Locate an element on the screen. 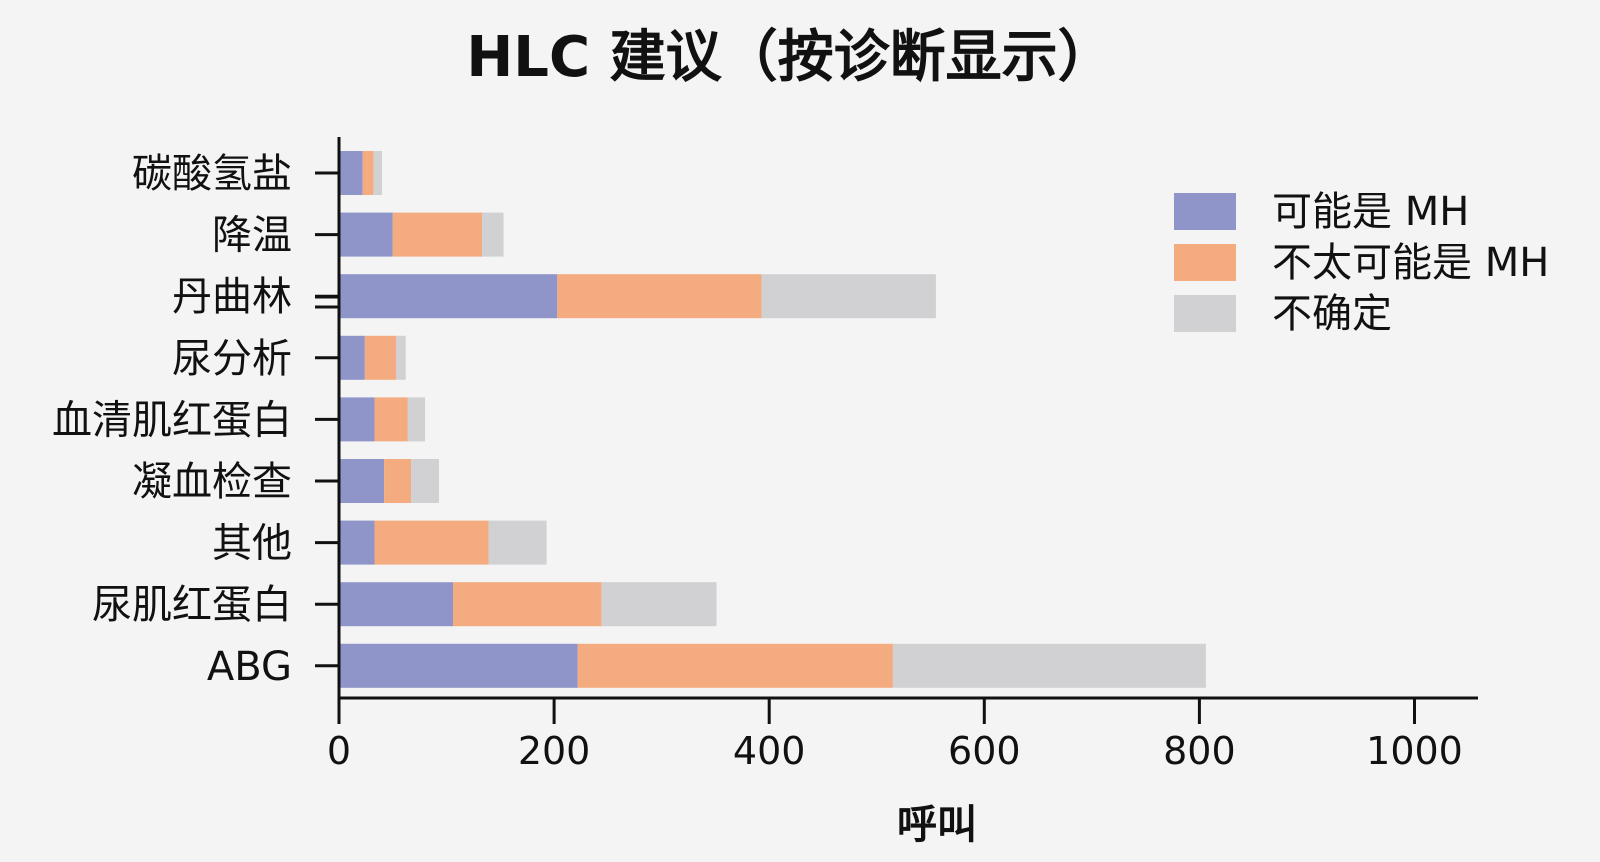  category-label: 尿分析 is located at coordinates (232, 359).